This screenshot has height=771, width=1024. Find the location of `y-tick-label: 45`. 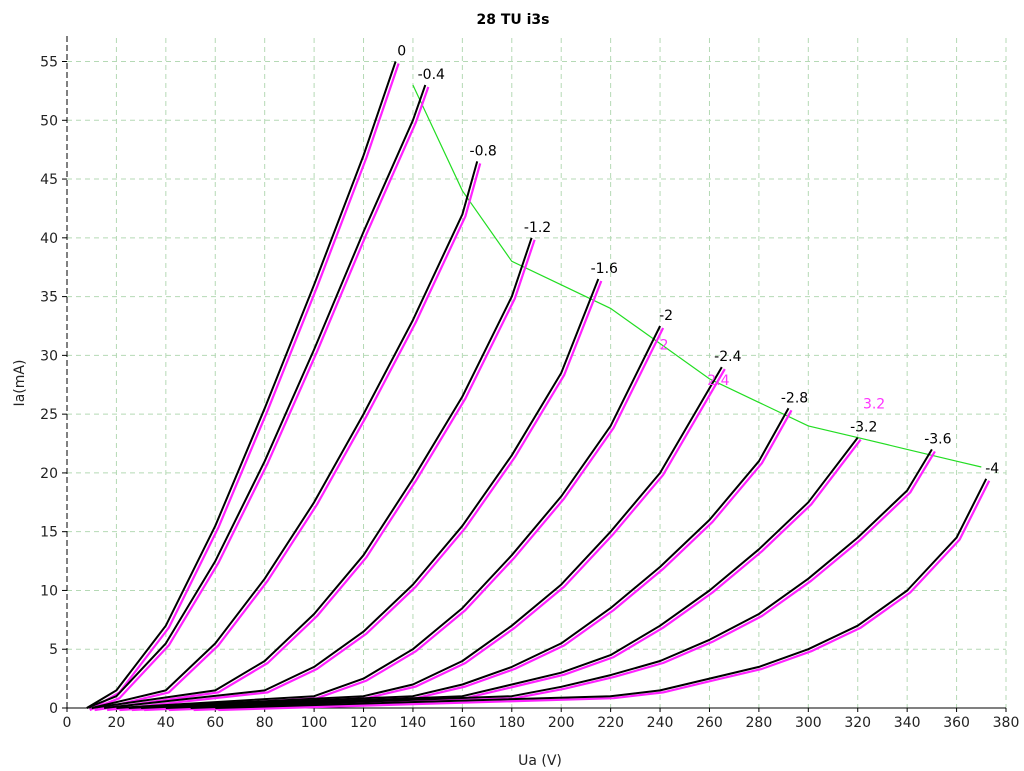

y-tick-label: 45 is located at coordinates (49, 180).